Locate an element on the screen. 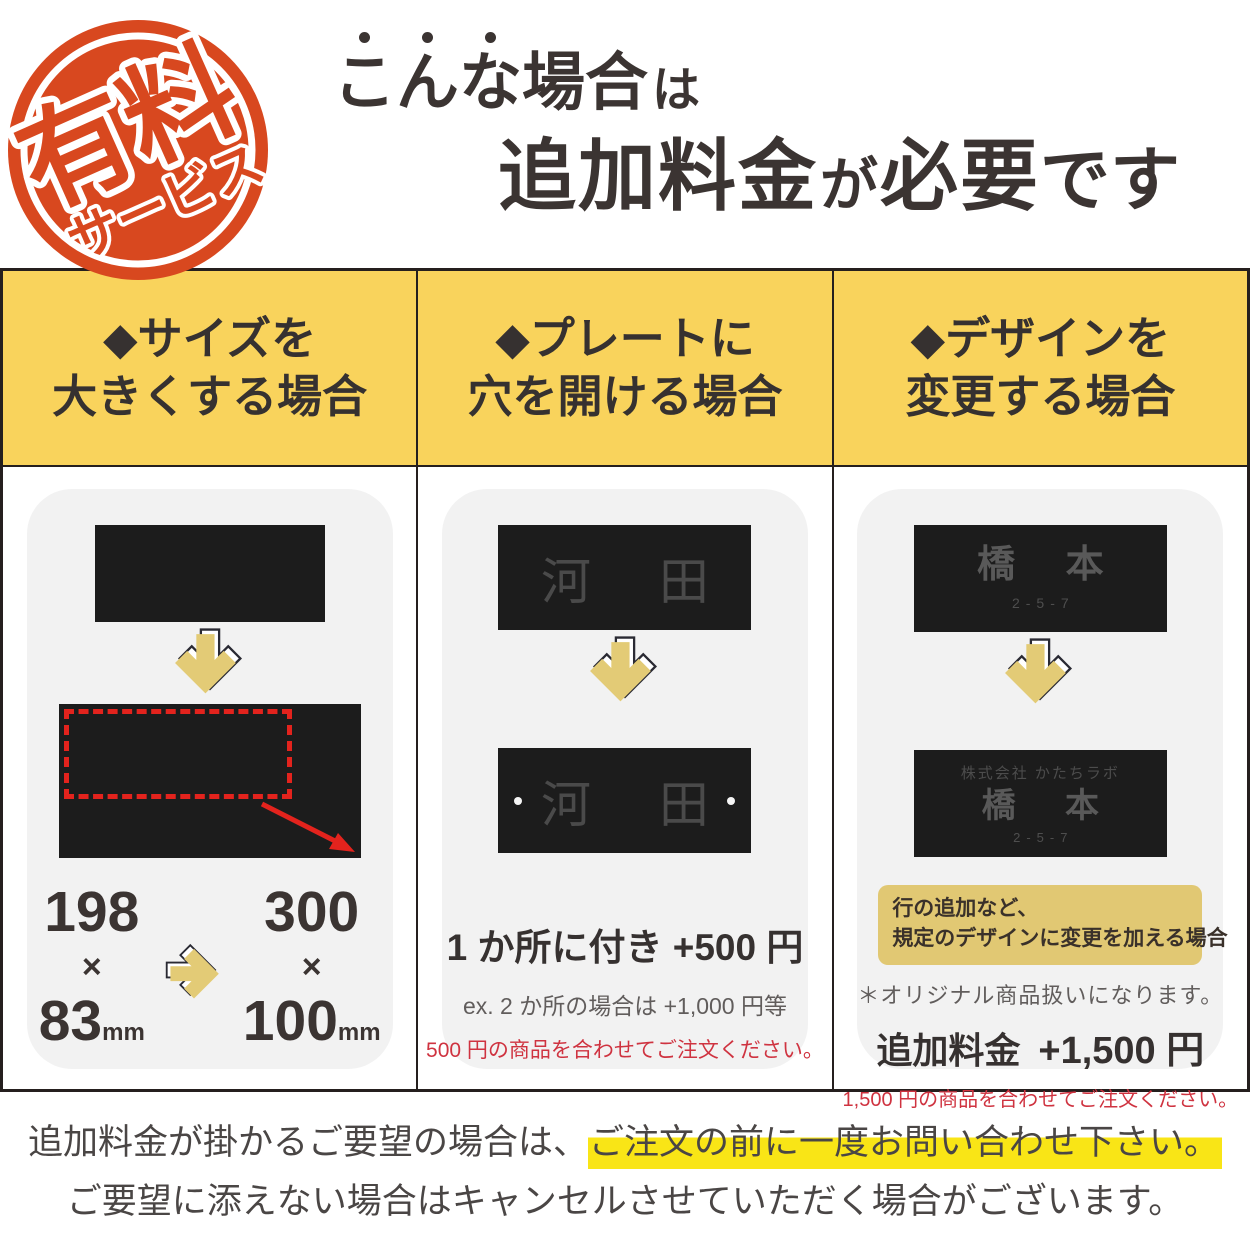 Image resolution: width=1250 pixels, height=1250 pixels. footer-line1: 追加料金が掛かるご要望の場合は、ご注文の前に一度お問い合わせ下さい。 is located at coordinates (625, 1145).